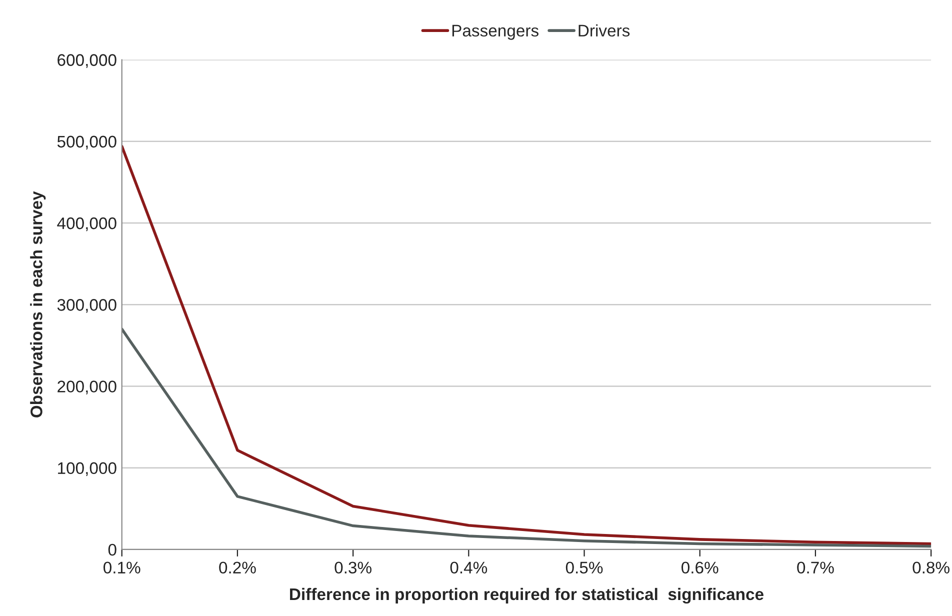 Image resolution: width=952 pixels, height=616 pixels. I want to click on y-tick-label: 300,000, so click(86, 306).